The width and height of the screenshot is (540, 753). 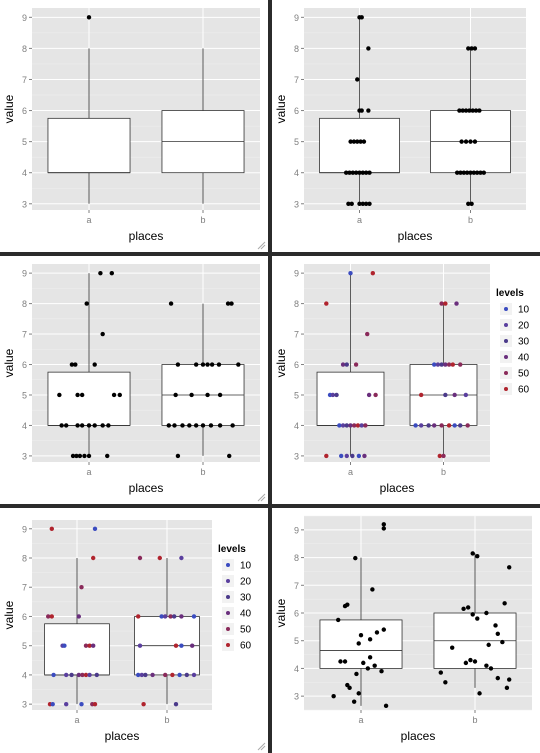 I want to click on box-plot-1: 3 4 5 6 7 8 9 a b places value, so click(x=131, y=125).